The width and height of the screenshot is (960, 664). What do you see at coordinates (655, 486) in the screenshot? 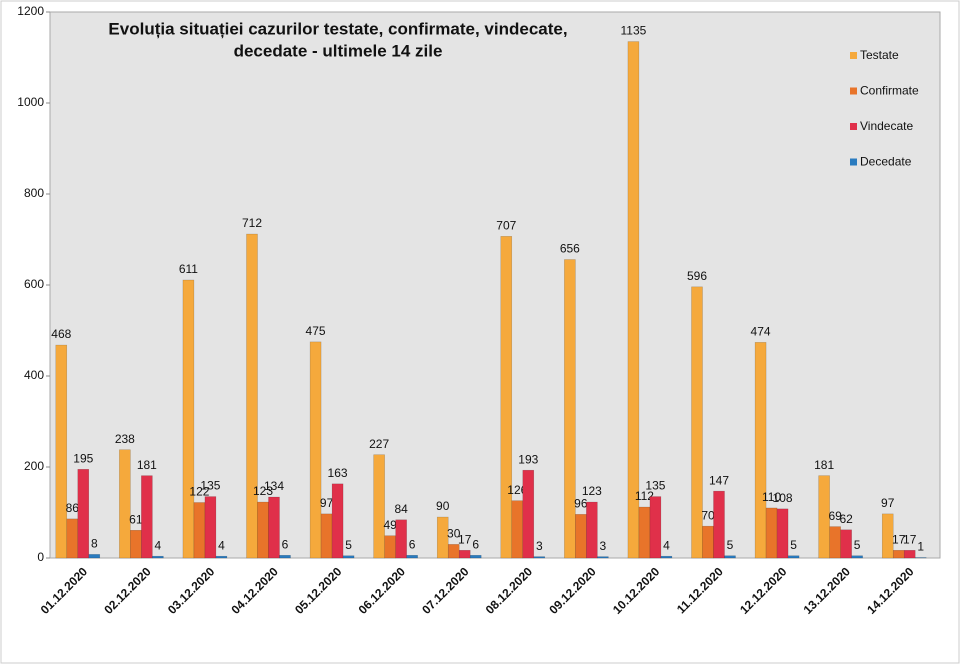
I see `data-label: 135` at bounding box center [655, 486].